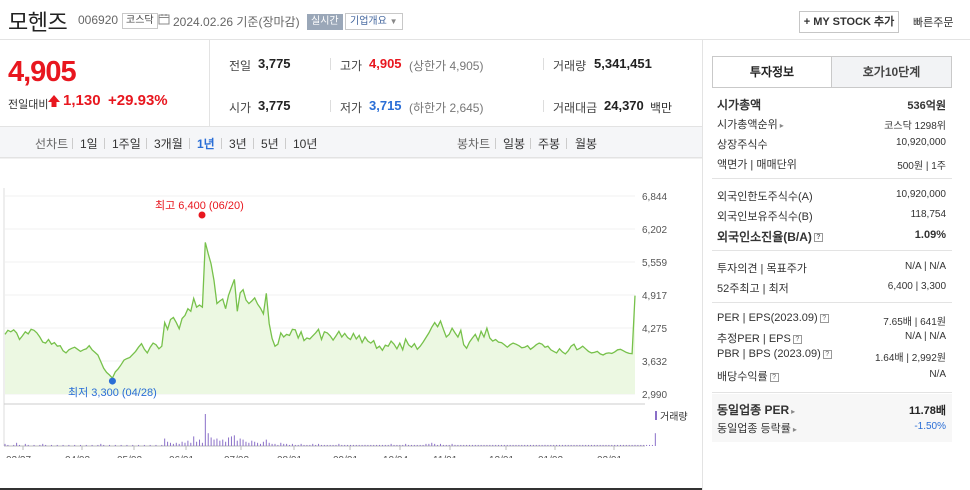  Describe the element at coordinates (765, 196) in the screenshot. I see `info-label: 외국인한도주식수(A)` at that location.